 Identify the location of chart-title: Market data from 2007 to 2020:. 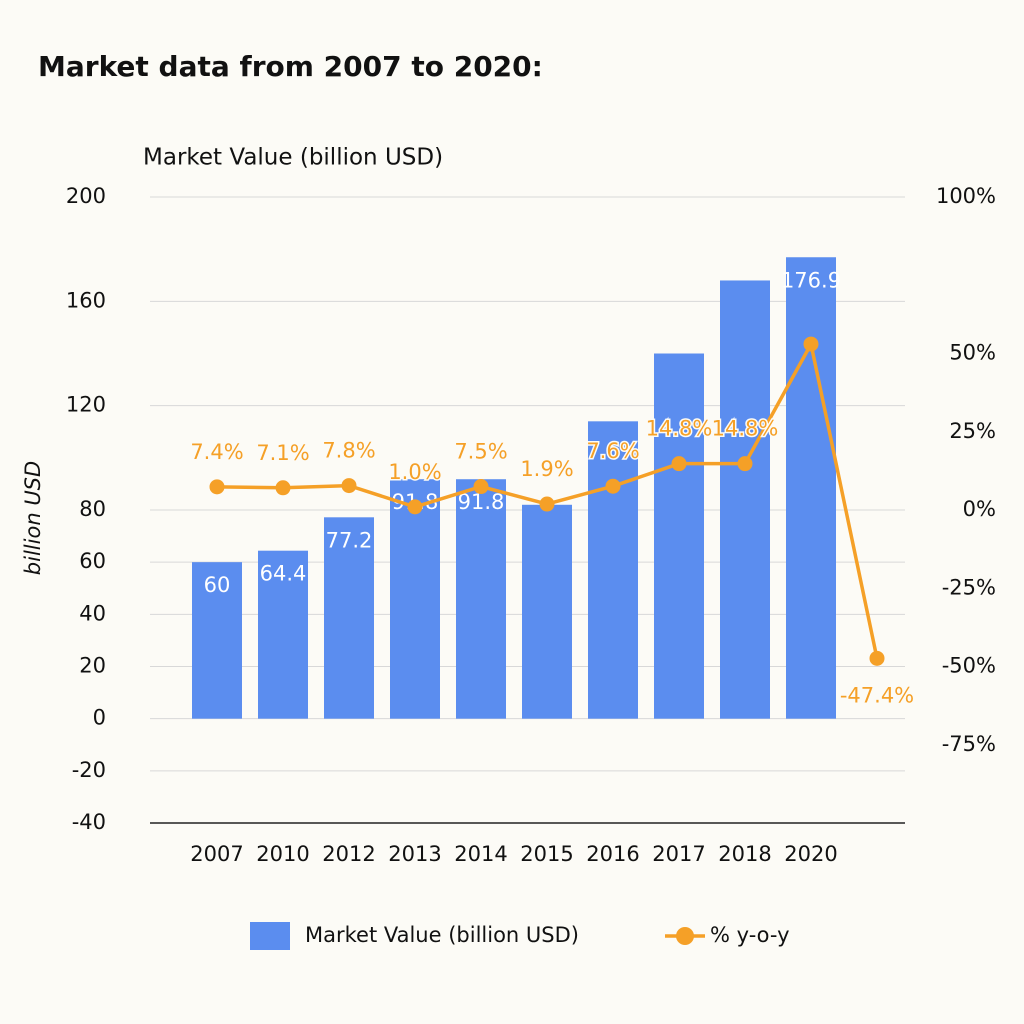
(290, 66).